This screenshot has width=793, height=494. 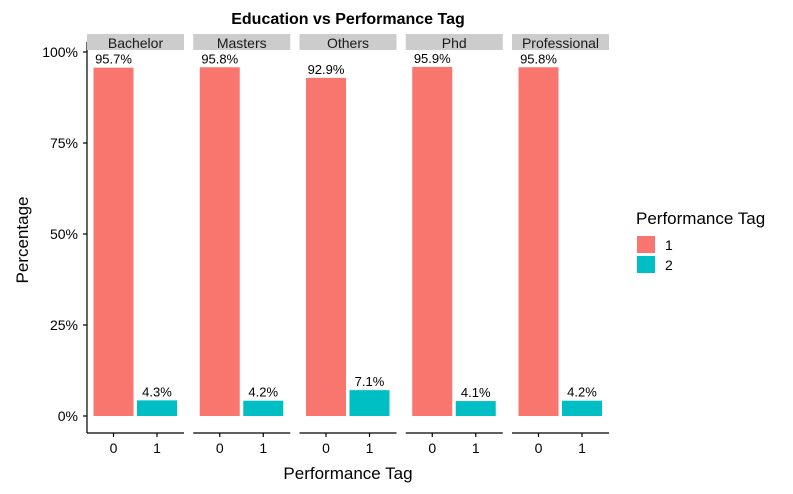 What do you see at coordinates (700, 241) in the screenshot?
I see `legend: Performance Tag 1 2` at bounding box center [700, 241].